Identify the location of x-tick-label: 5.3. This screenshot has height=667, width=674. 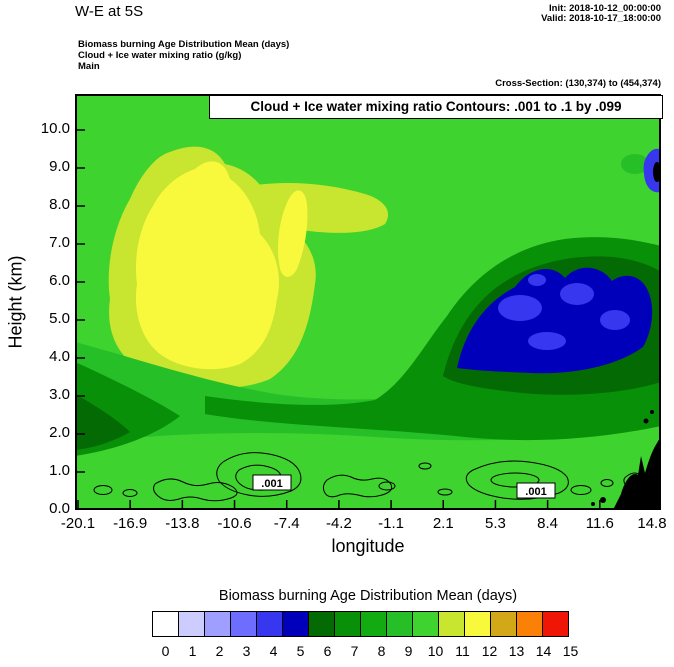
(495, 523).